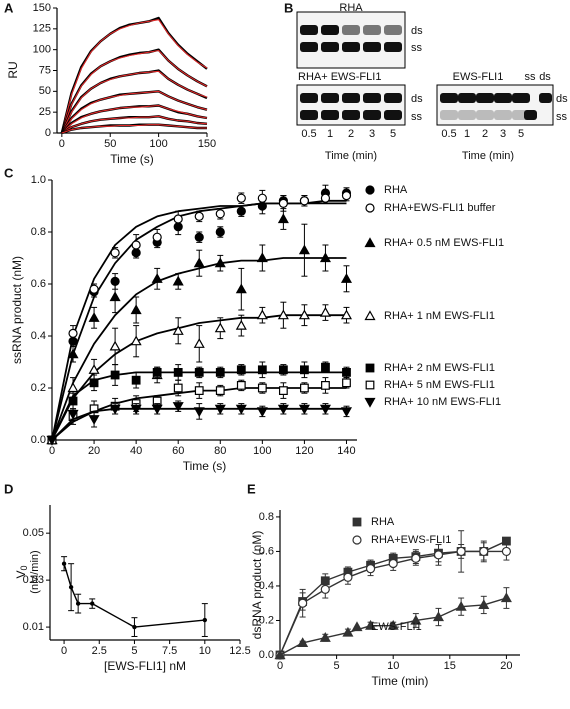  Describe the element at coordinates (521, 134) in the screenshot. I see `lane-label: 5` at that location.